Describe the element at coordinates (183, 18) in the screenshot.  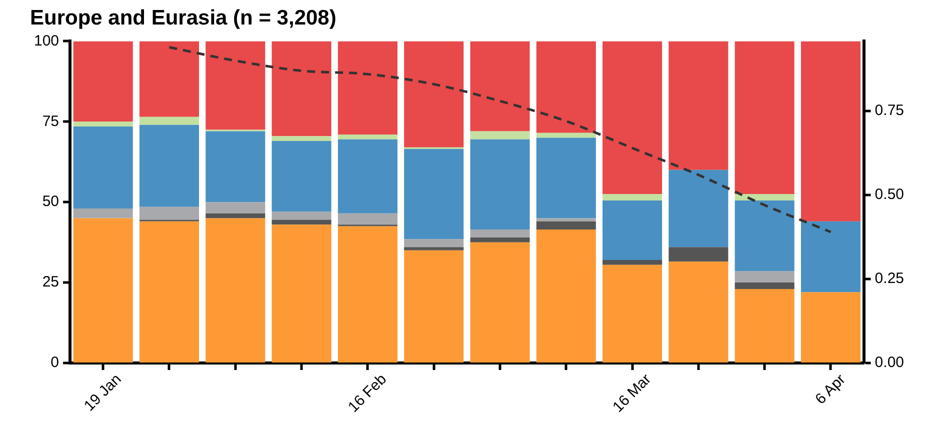
I see `chart-title: Europe and Eurasia (n = 3,208)` at that location.